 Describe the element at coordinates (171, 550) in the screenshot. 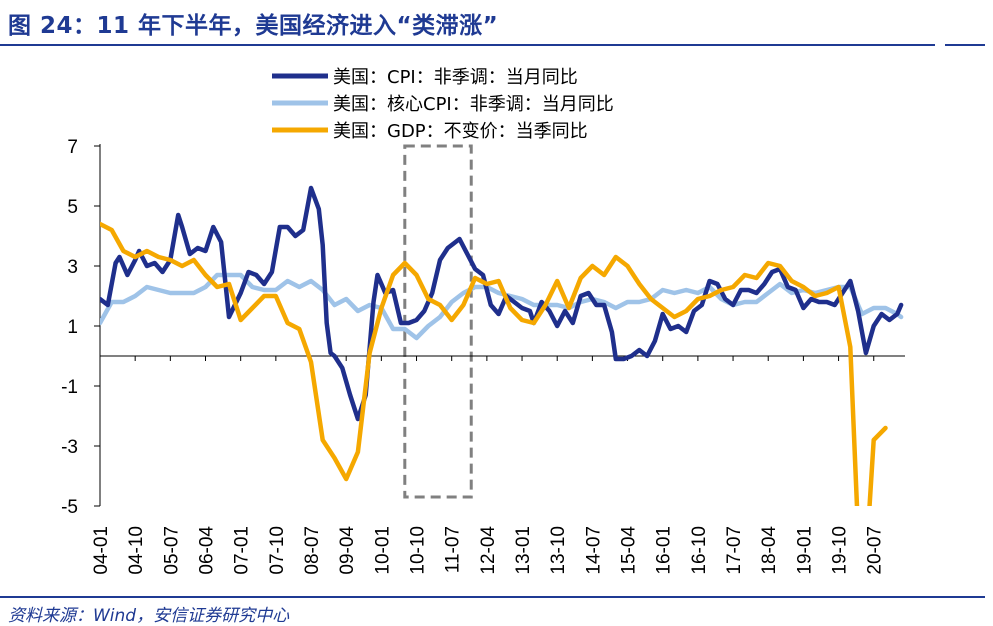

I see `x-tick-label-2: 05-07` at that location.